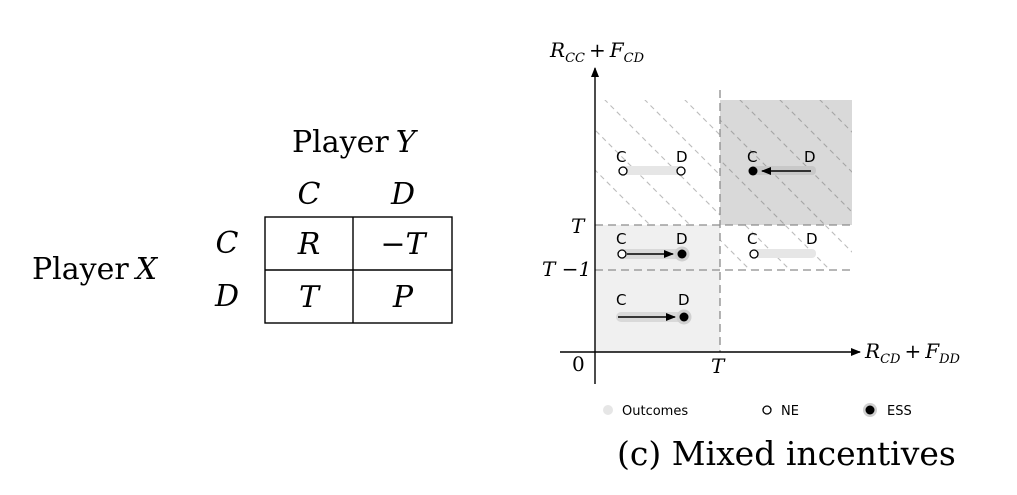 Image resolution: width=1017 pixels, height=495 pixels. What do you see at coordinates (767, 410) in the screenshot?
I see `legend-ne-marker` at bounding box center [767, 410].